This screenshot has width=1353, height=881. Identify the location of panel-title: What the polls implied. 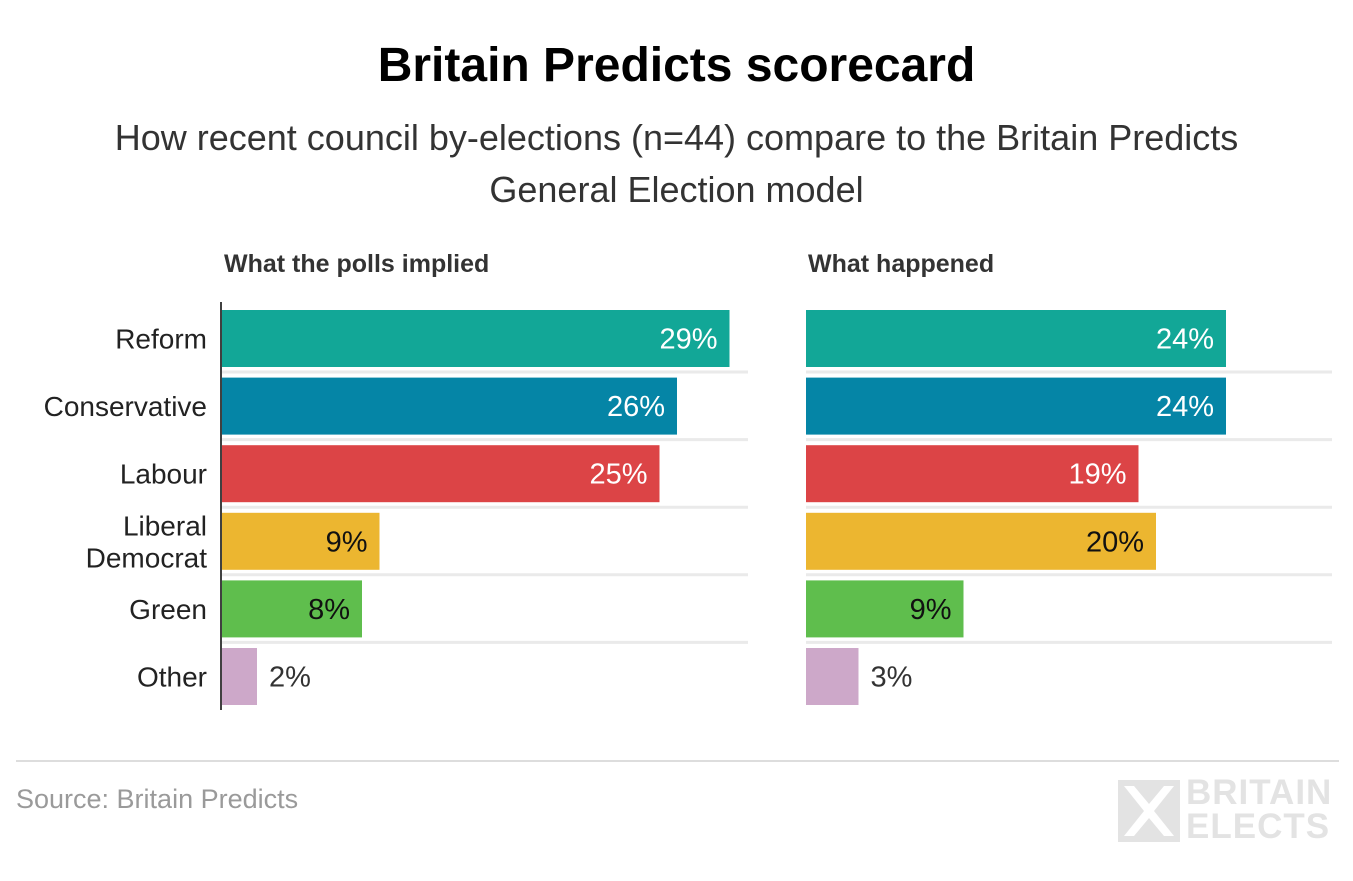
(356, 264).